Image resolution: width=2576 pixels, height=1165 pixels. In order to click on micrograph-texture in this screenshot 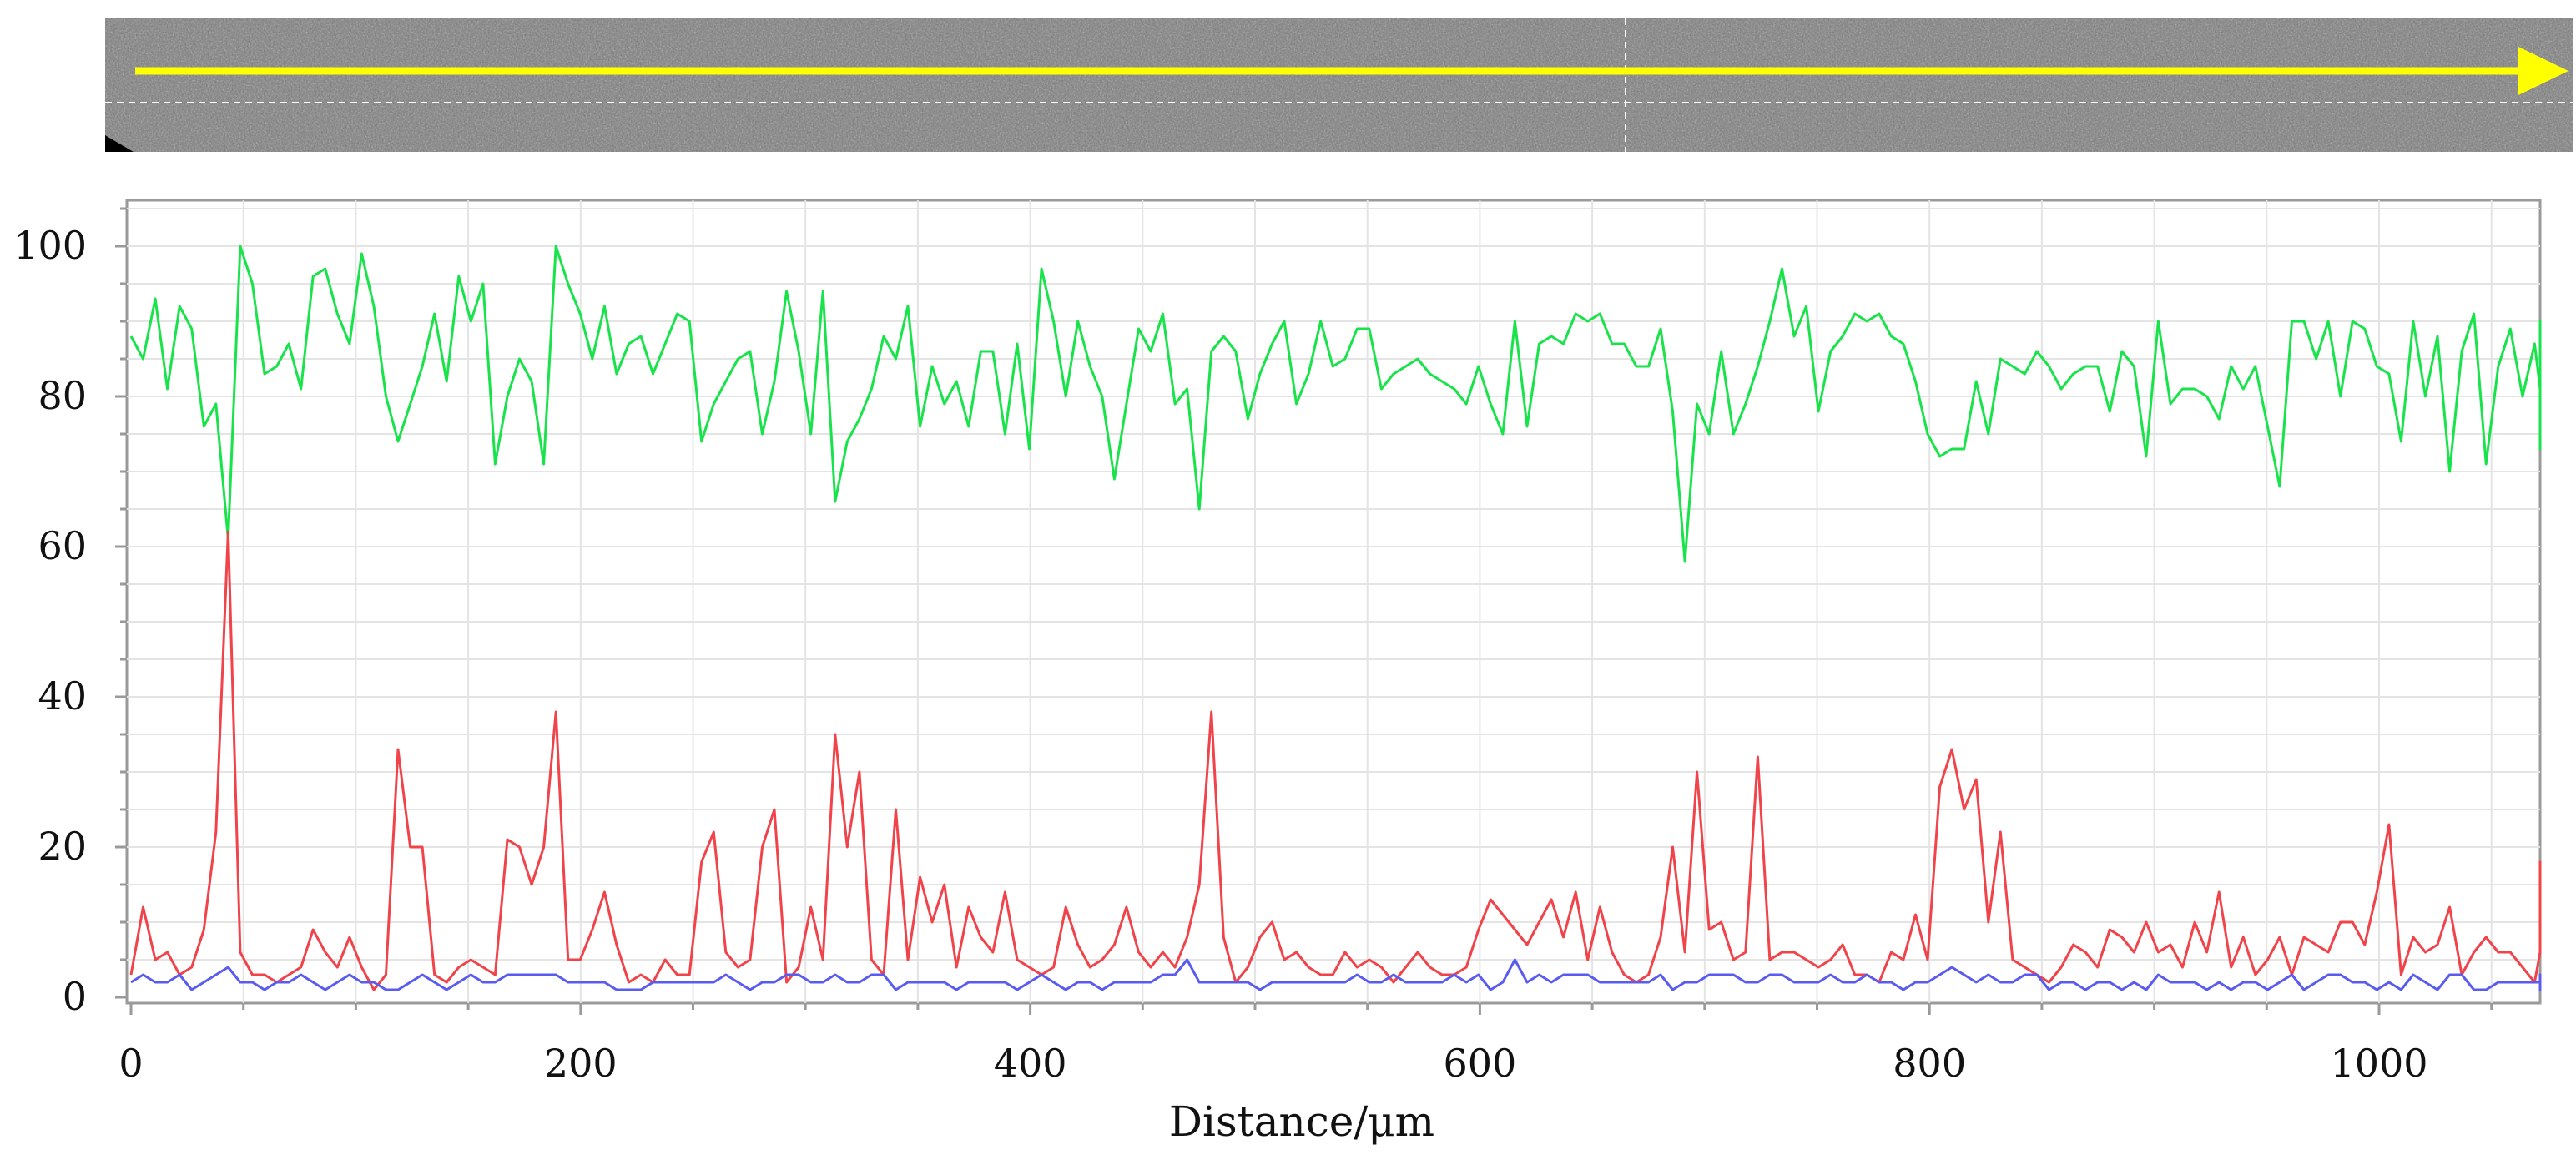, I will do `click(1339, 85)`.